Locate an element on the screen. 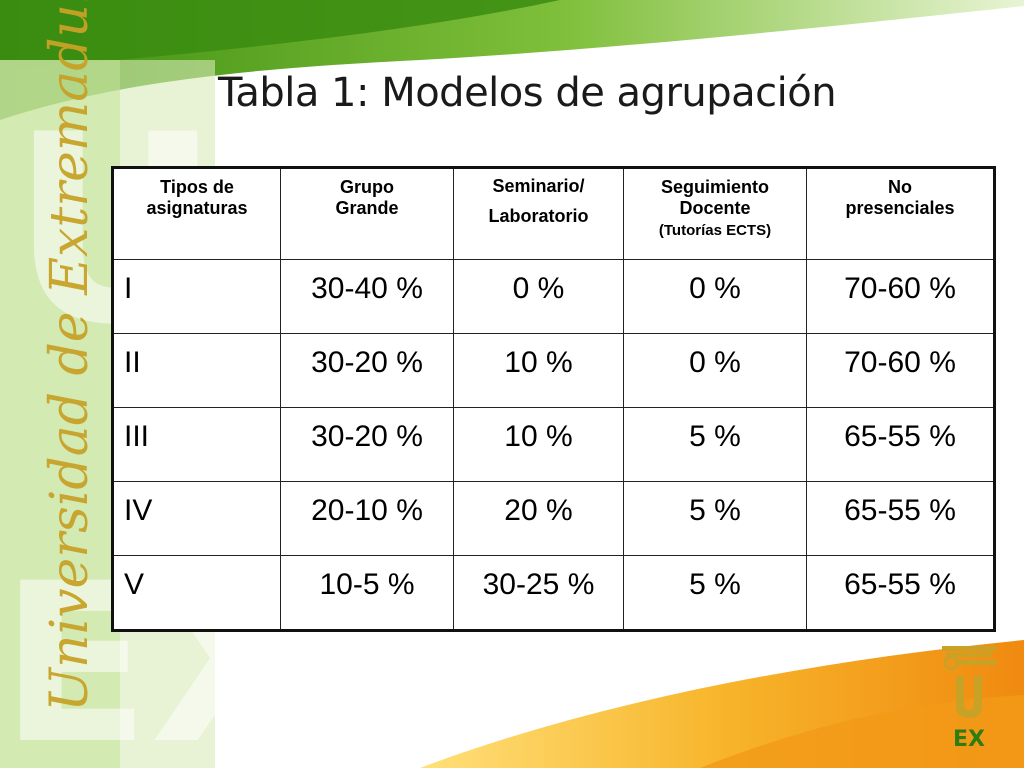 The height and width of the screenshot is (768, 1024). header-cell-large-group: Grupo Grande is located at coordinates (367, 213).